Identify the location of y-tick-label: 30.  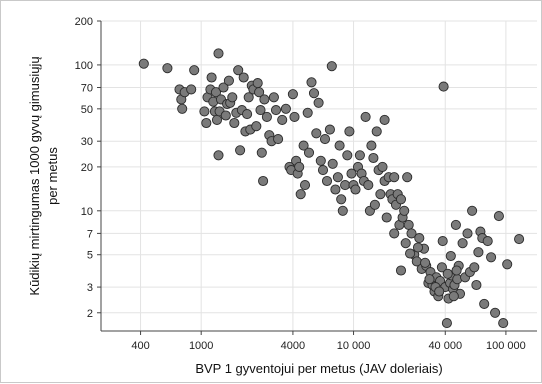
(87, 142).